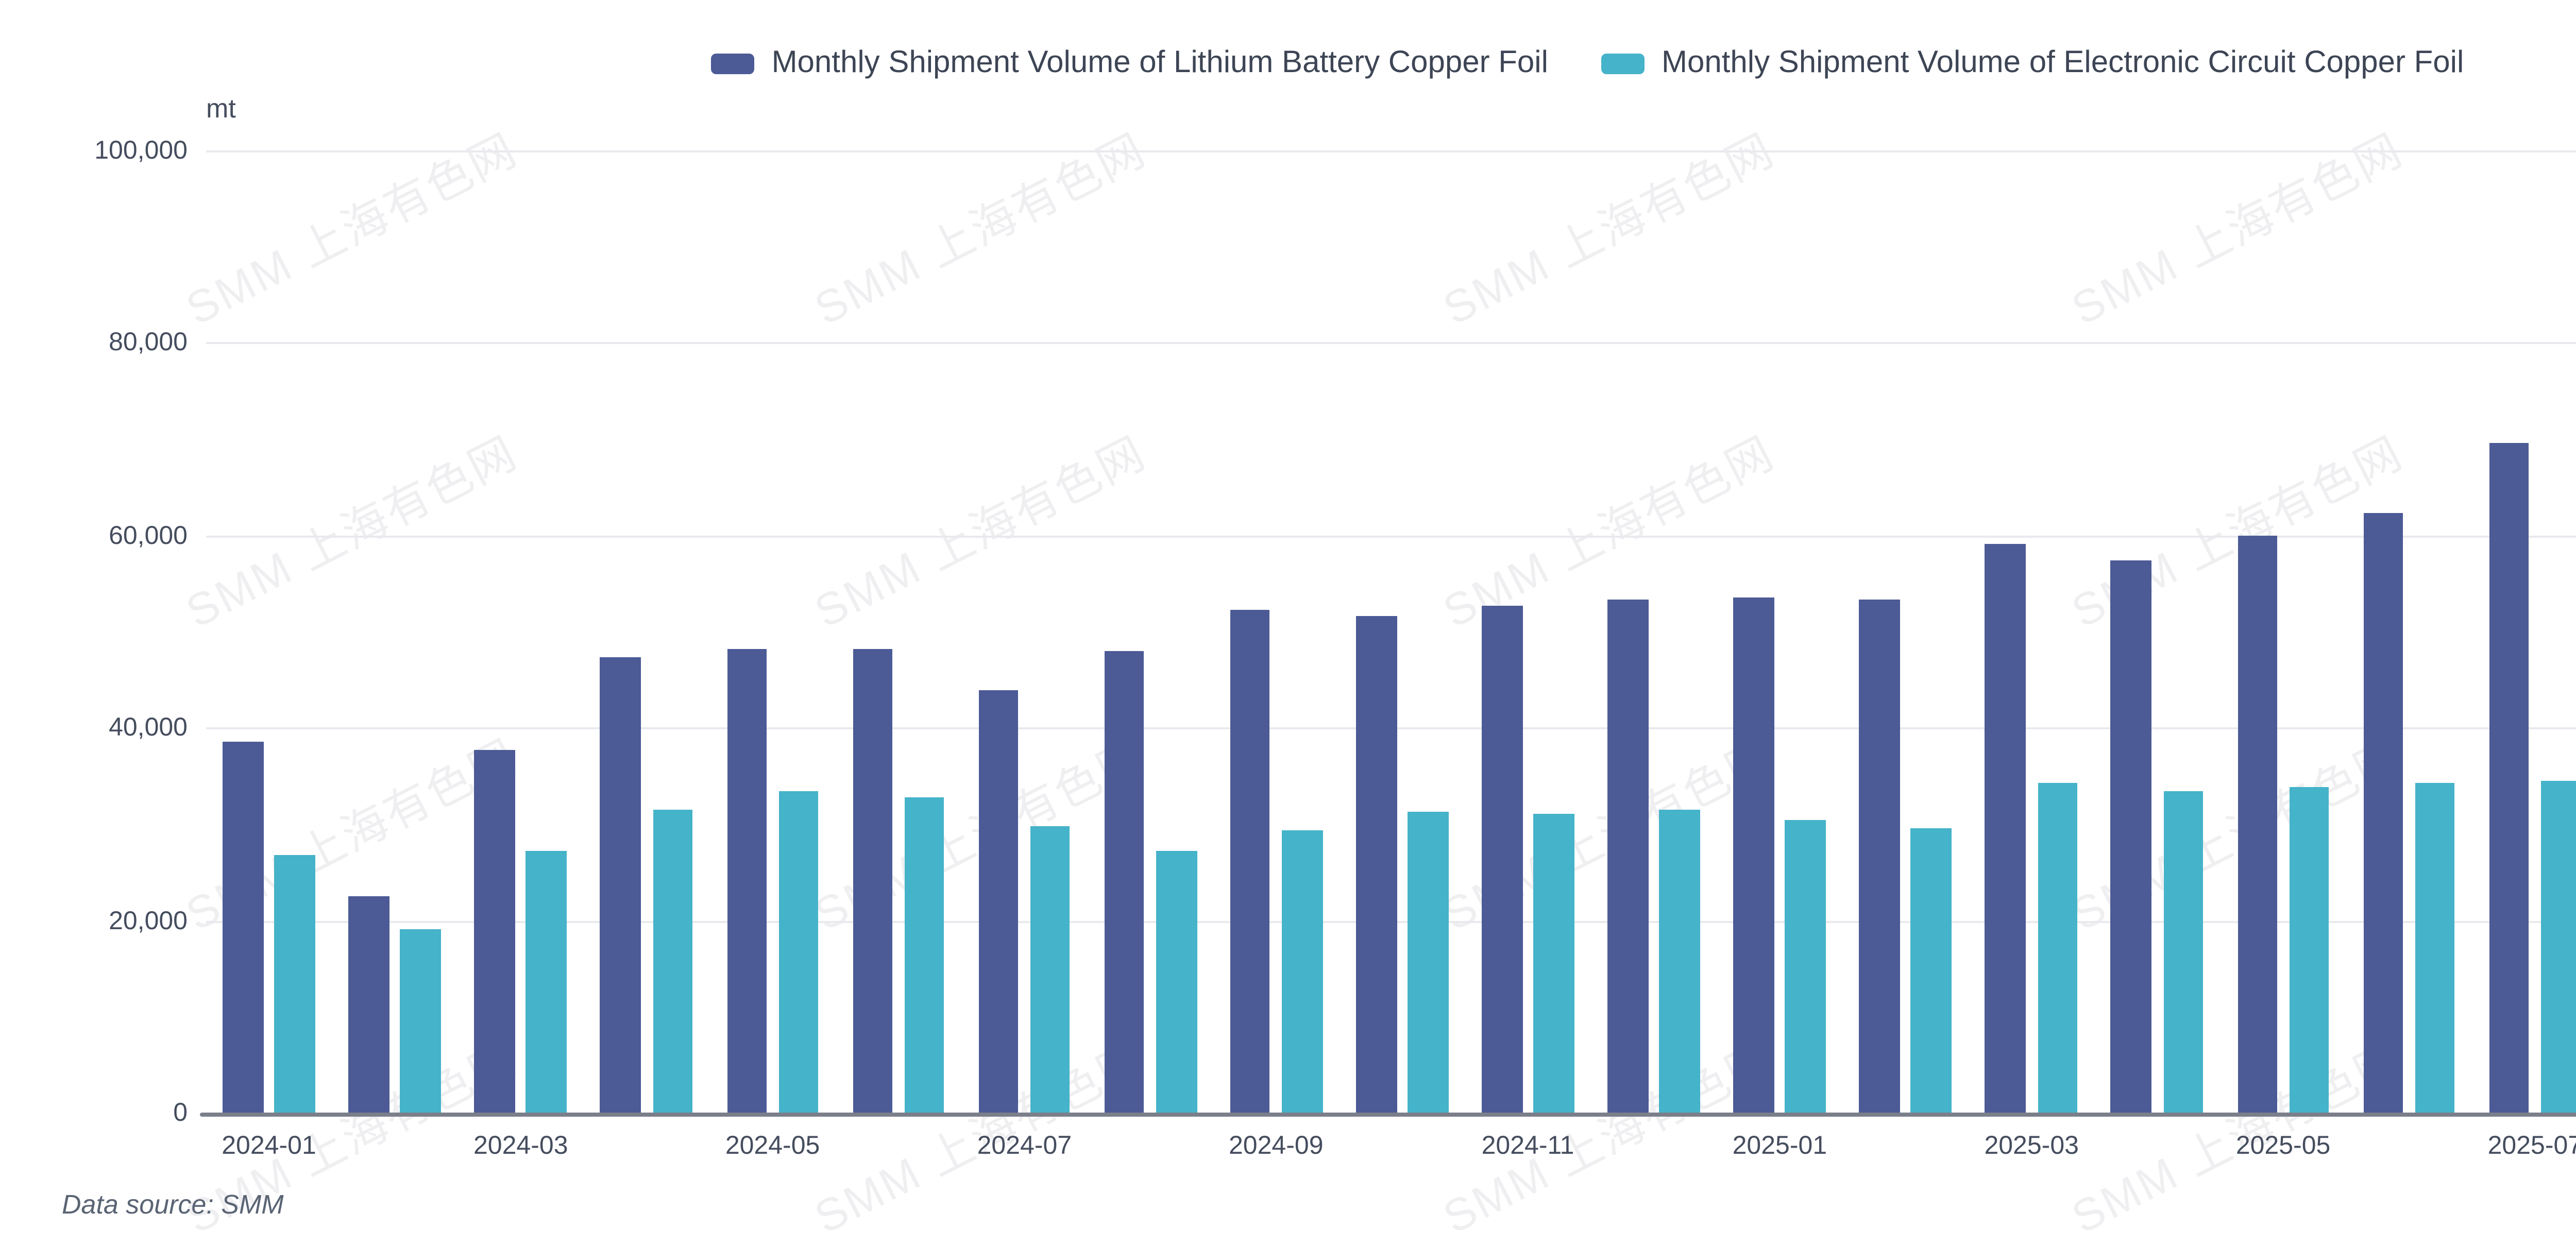  Describe the element at coordinates (2031, 1145) in the screenshot. I see `x-axis-tick-label: 2025-03` at that location.